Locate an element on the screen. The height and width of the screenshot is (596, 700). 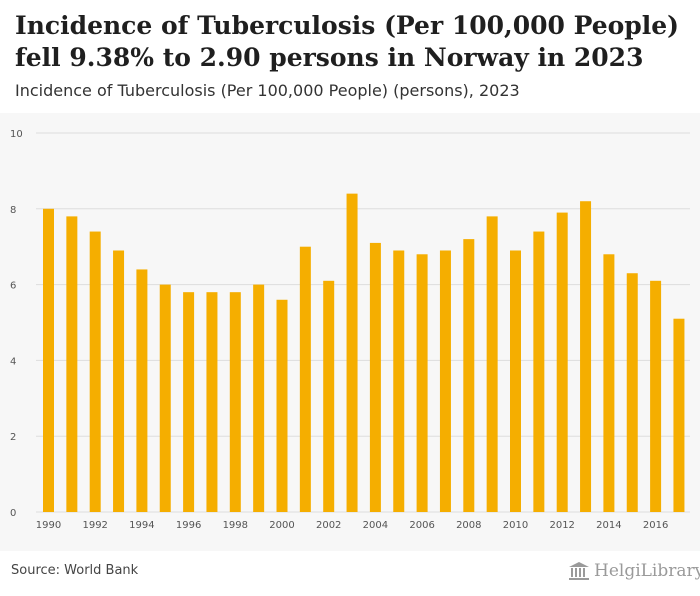
x-tick-label: 1992 is located at coordinates (94, 525).